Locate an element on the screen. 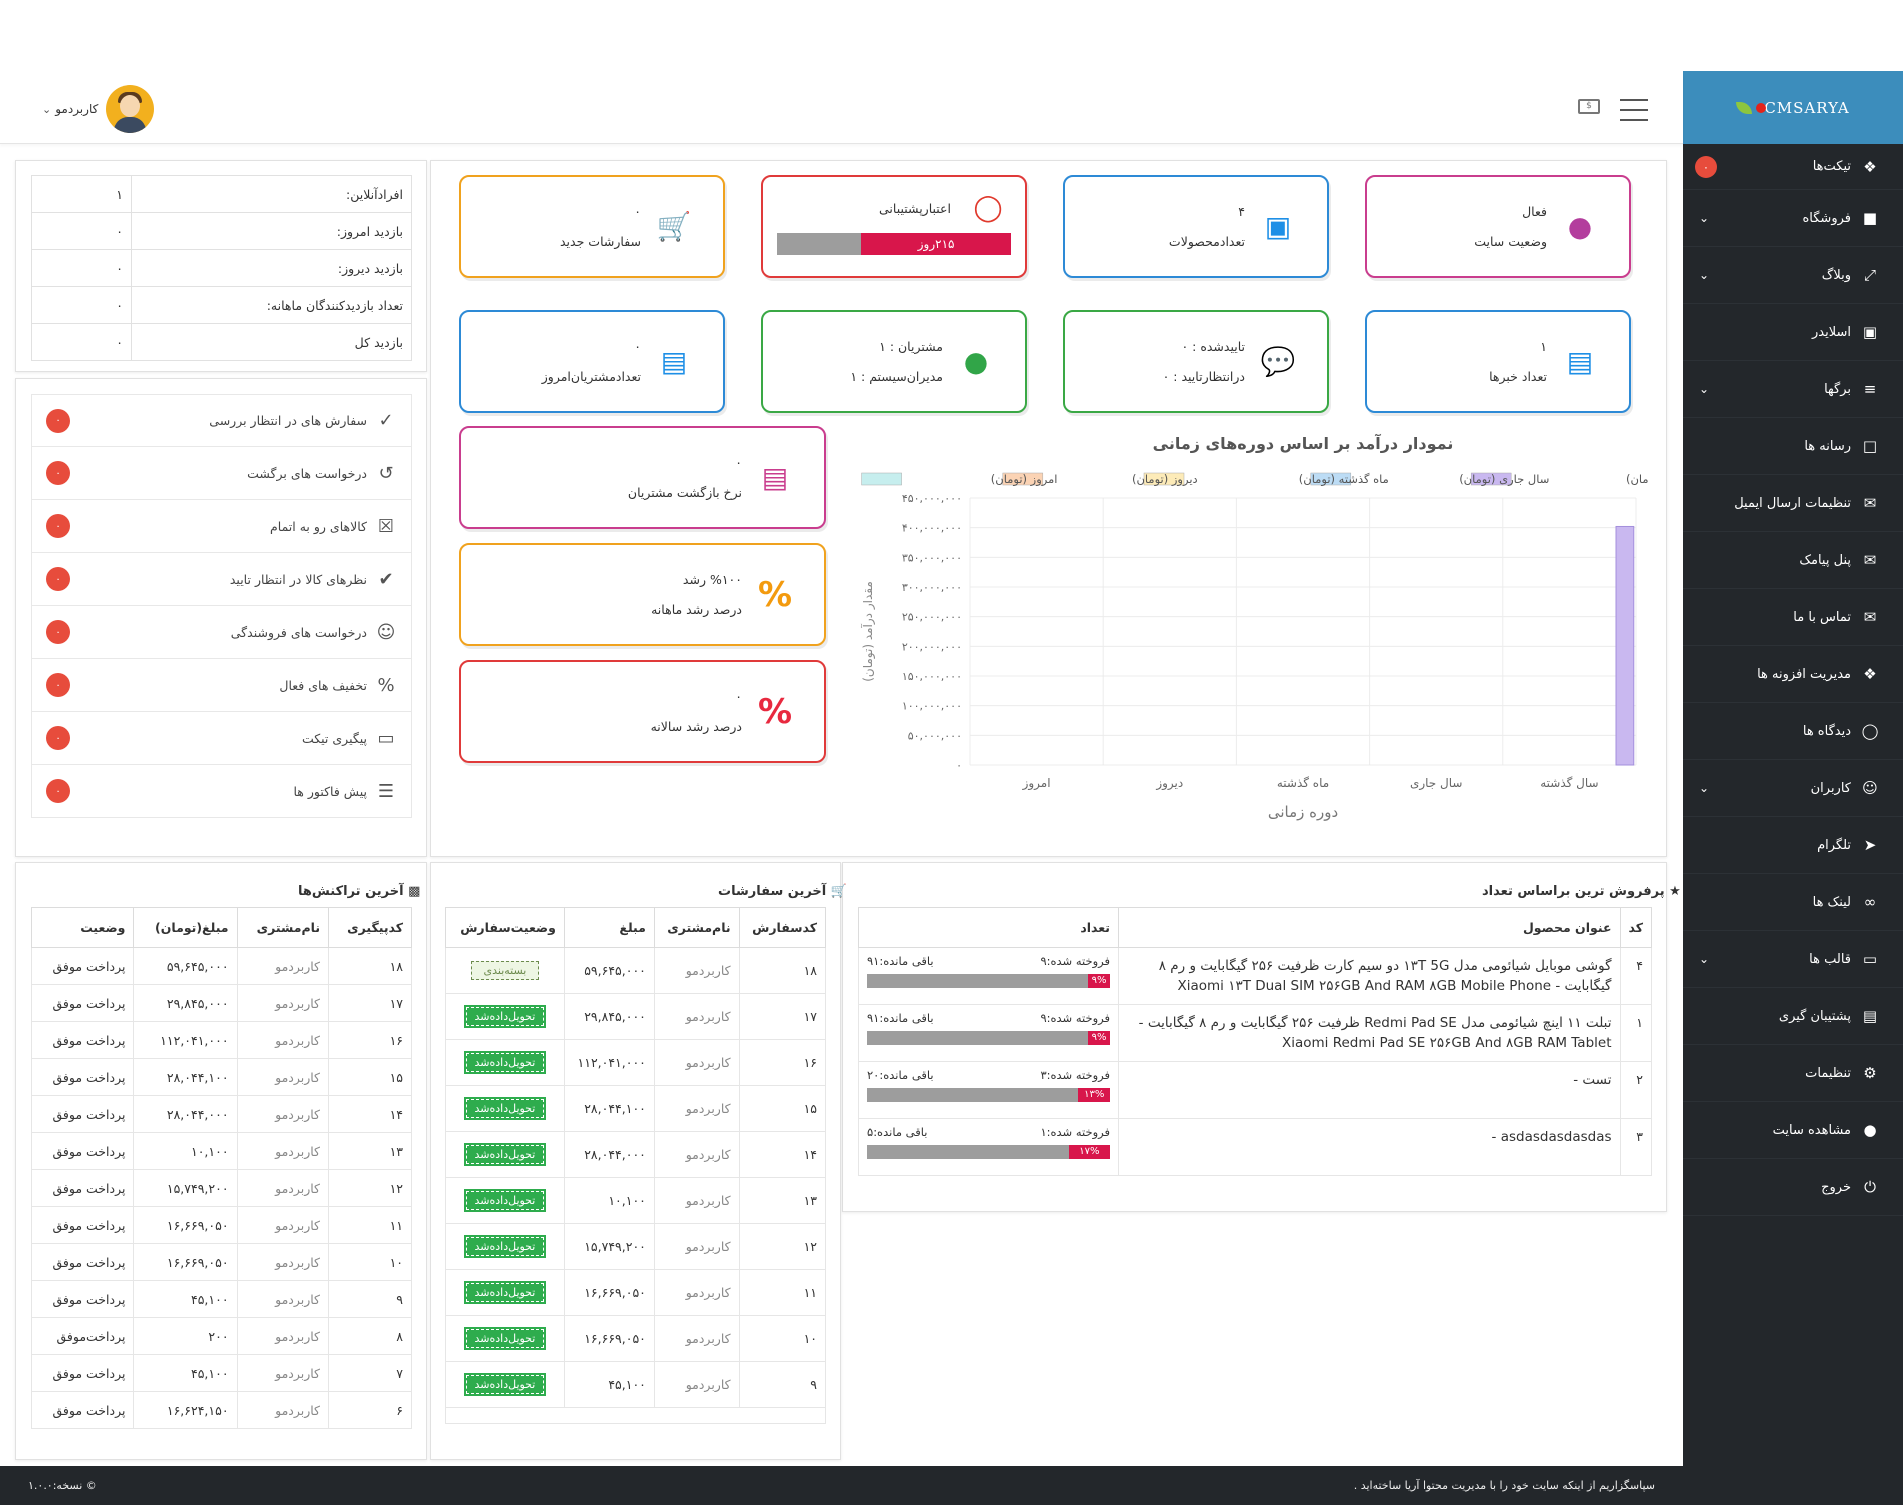  folder-icon: □ is located at coordinates (1870, 446).